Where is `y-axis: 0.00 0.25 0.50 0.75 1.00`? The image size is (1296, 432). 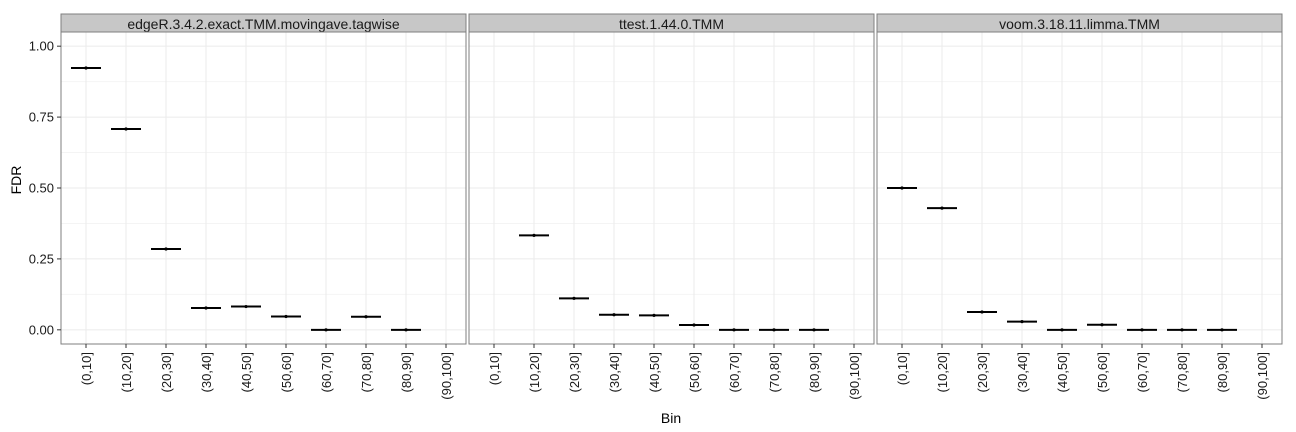 y-axis: 0.00 0.25 0.50 0.75 1.00 is located at coordinates (45, 188).